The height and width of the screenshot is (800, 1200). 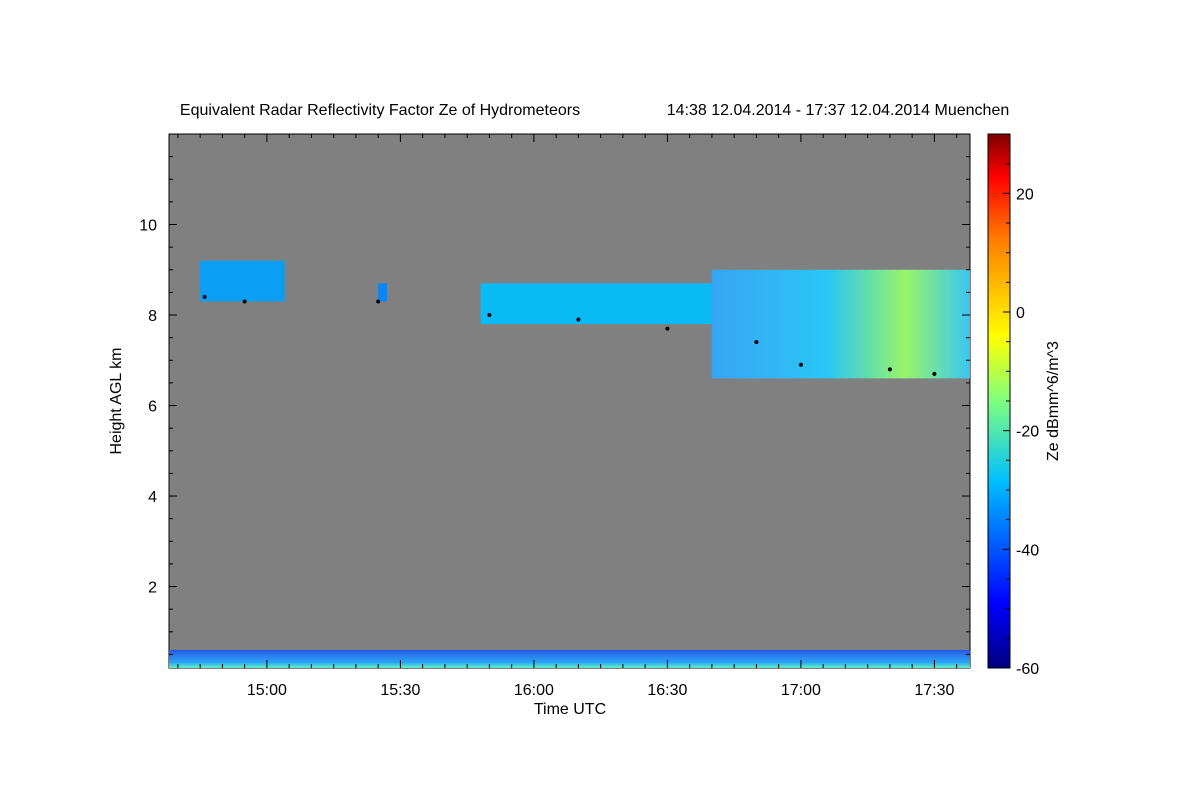 What do you see at coordinates (116, 400) in the screenshot?
I see `y-axis-label: Height AGL km` at bounding box center [116, 400].